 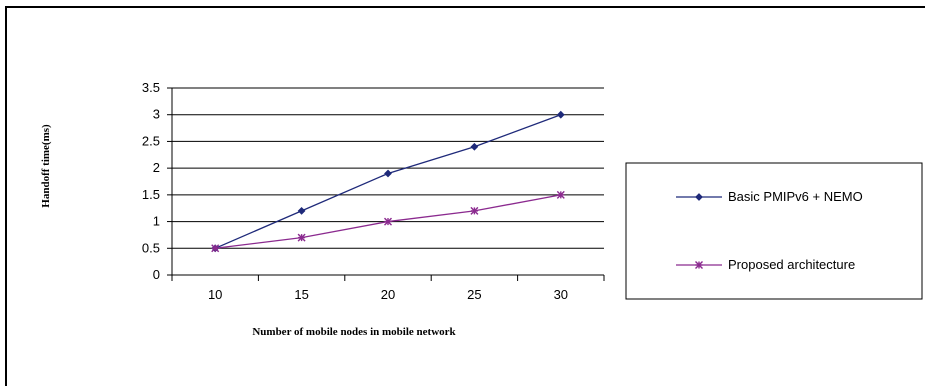 I want to click on y-tick-label: 0, so click(x=156, y=274).